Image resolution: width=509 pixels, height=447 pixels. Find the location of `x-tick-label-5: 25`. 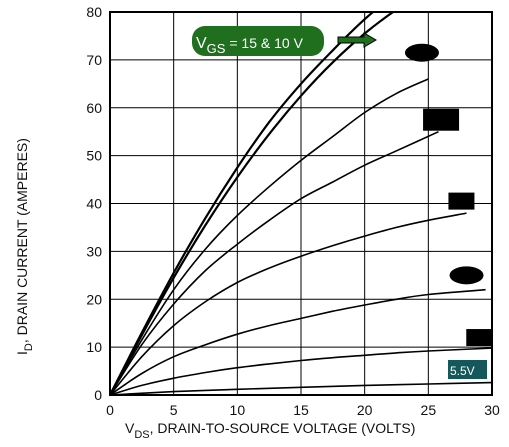

x-tick-label-5: 25 is located at coordinates (429, 410).